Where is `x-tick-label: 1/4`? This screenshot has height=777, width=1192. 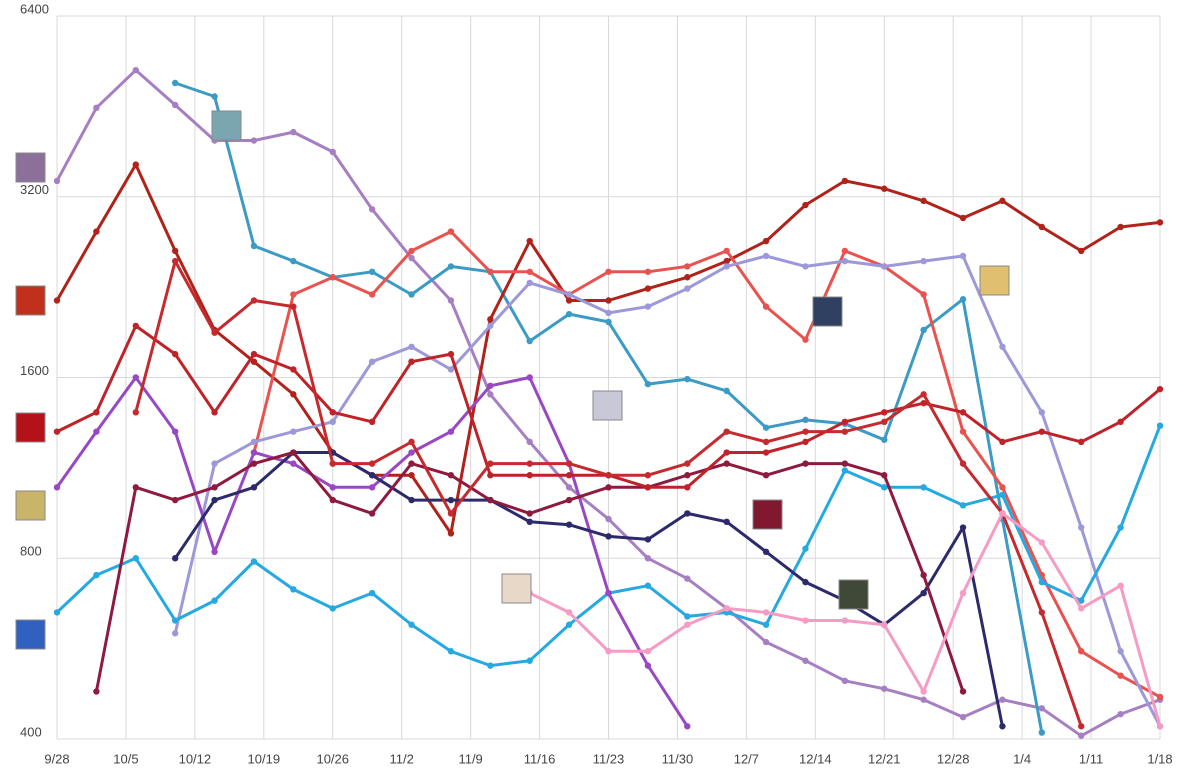
x-tick-label: 1/4 is located at coordinates (1022, 758).